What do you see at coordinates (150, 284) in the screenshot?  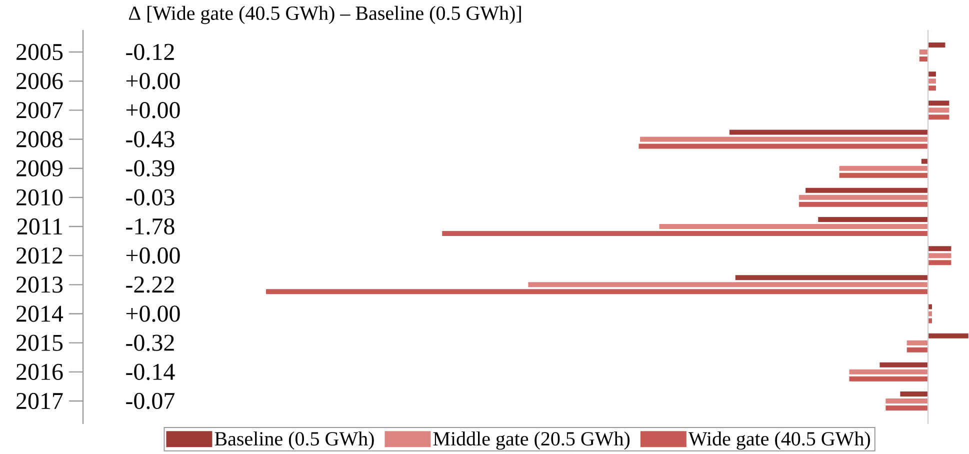 I see `text: -2.22` at bounding box center [150, 284].